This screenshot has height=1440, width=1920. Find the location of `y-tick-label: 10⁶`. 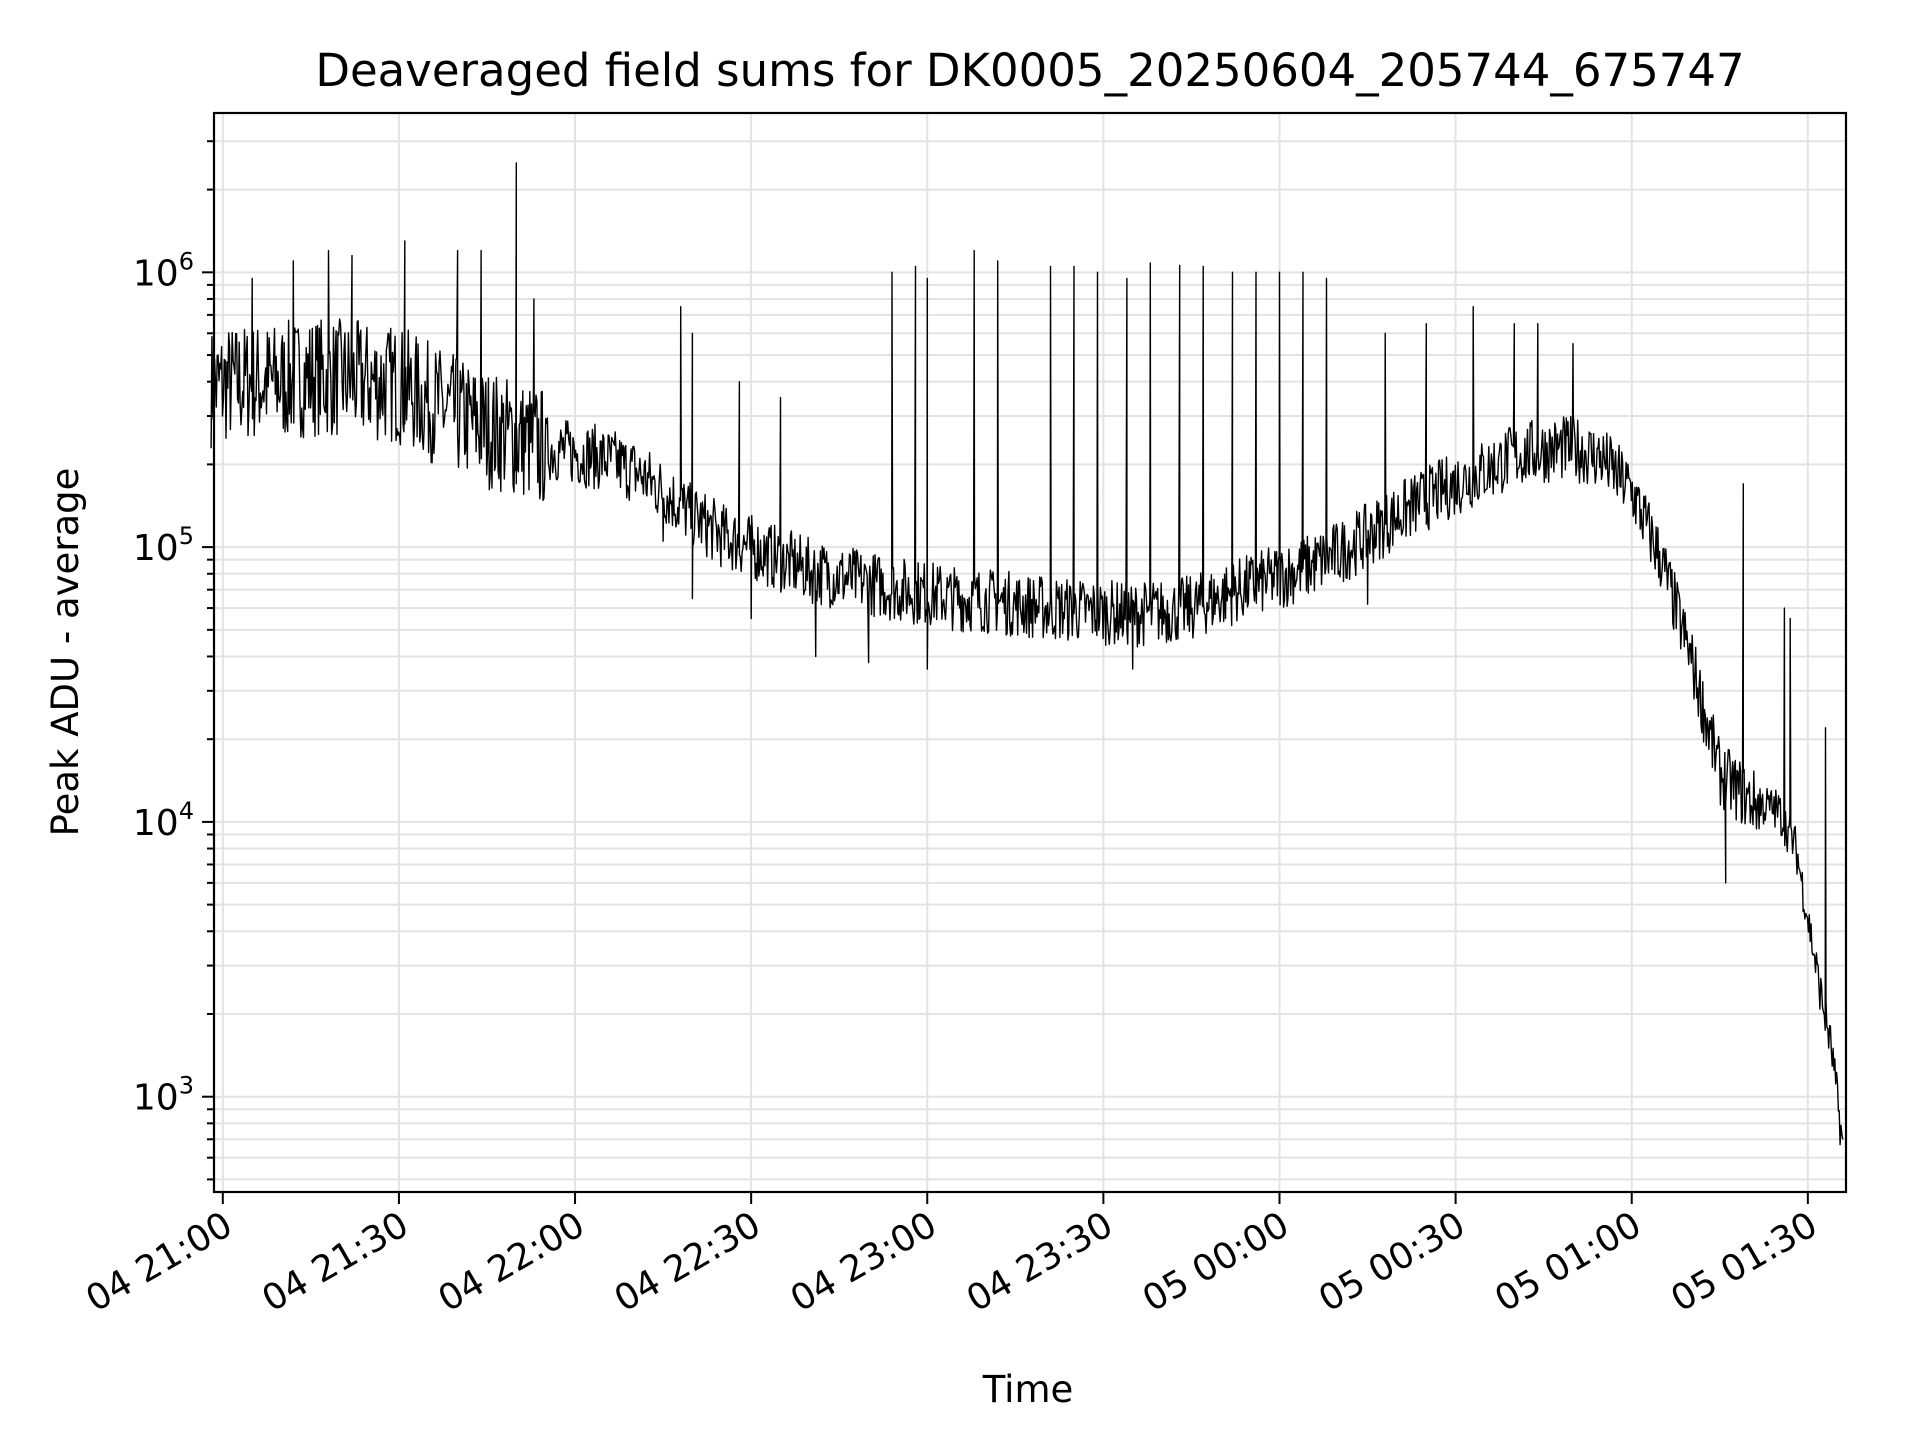

y-tick-label: 10⁶ is located at coordinates (163, 270).